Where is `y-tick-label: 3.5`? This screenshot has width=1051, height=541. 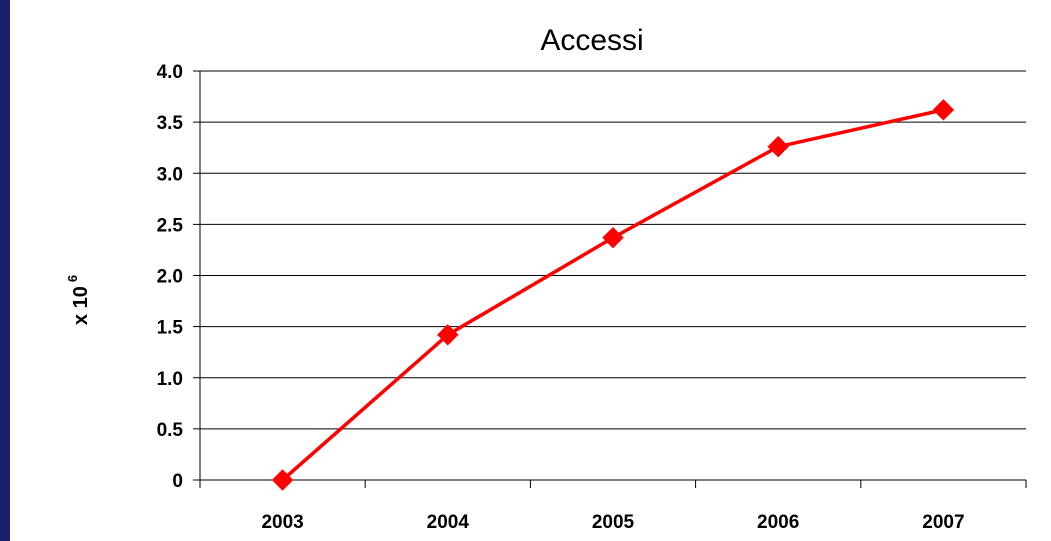 y-tick-label: 3.5 is located at coordinates (170, 123).